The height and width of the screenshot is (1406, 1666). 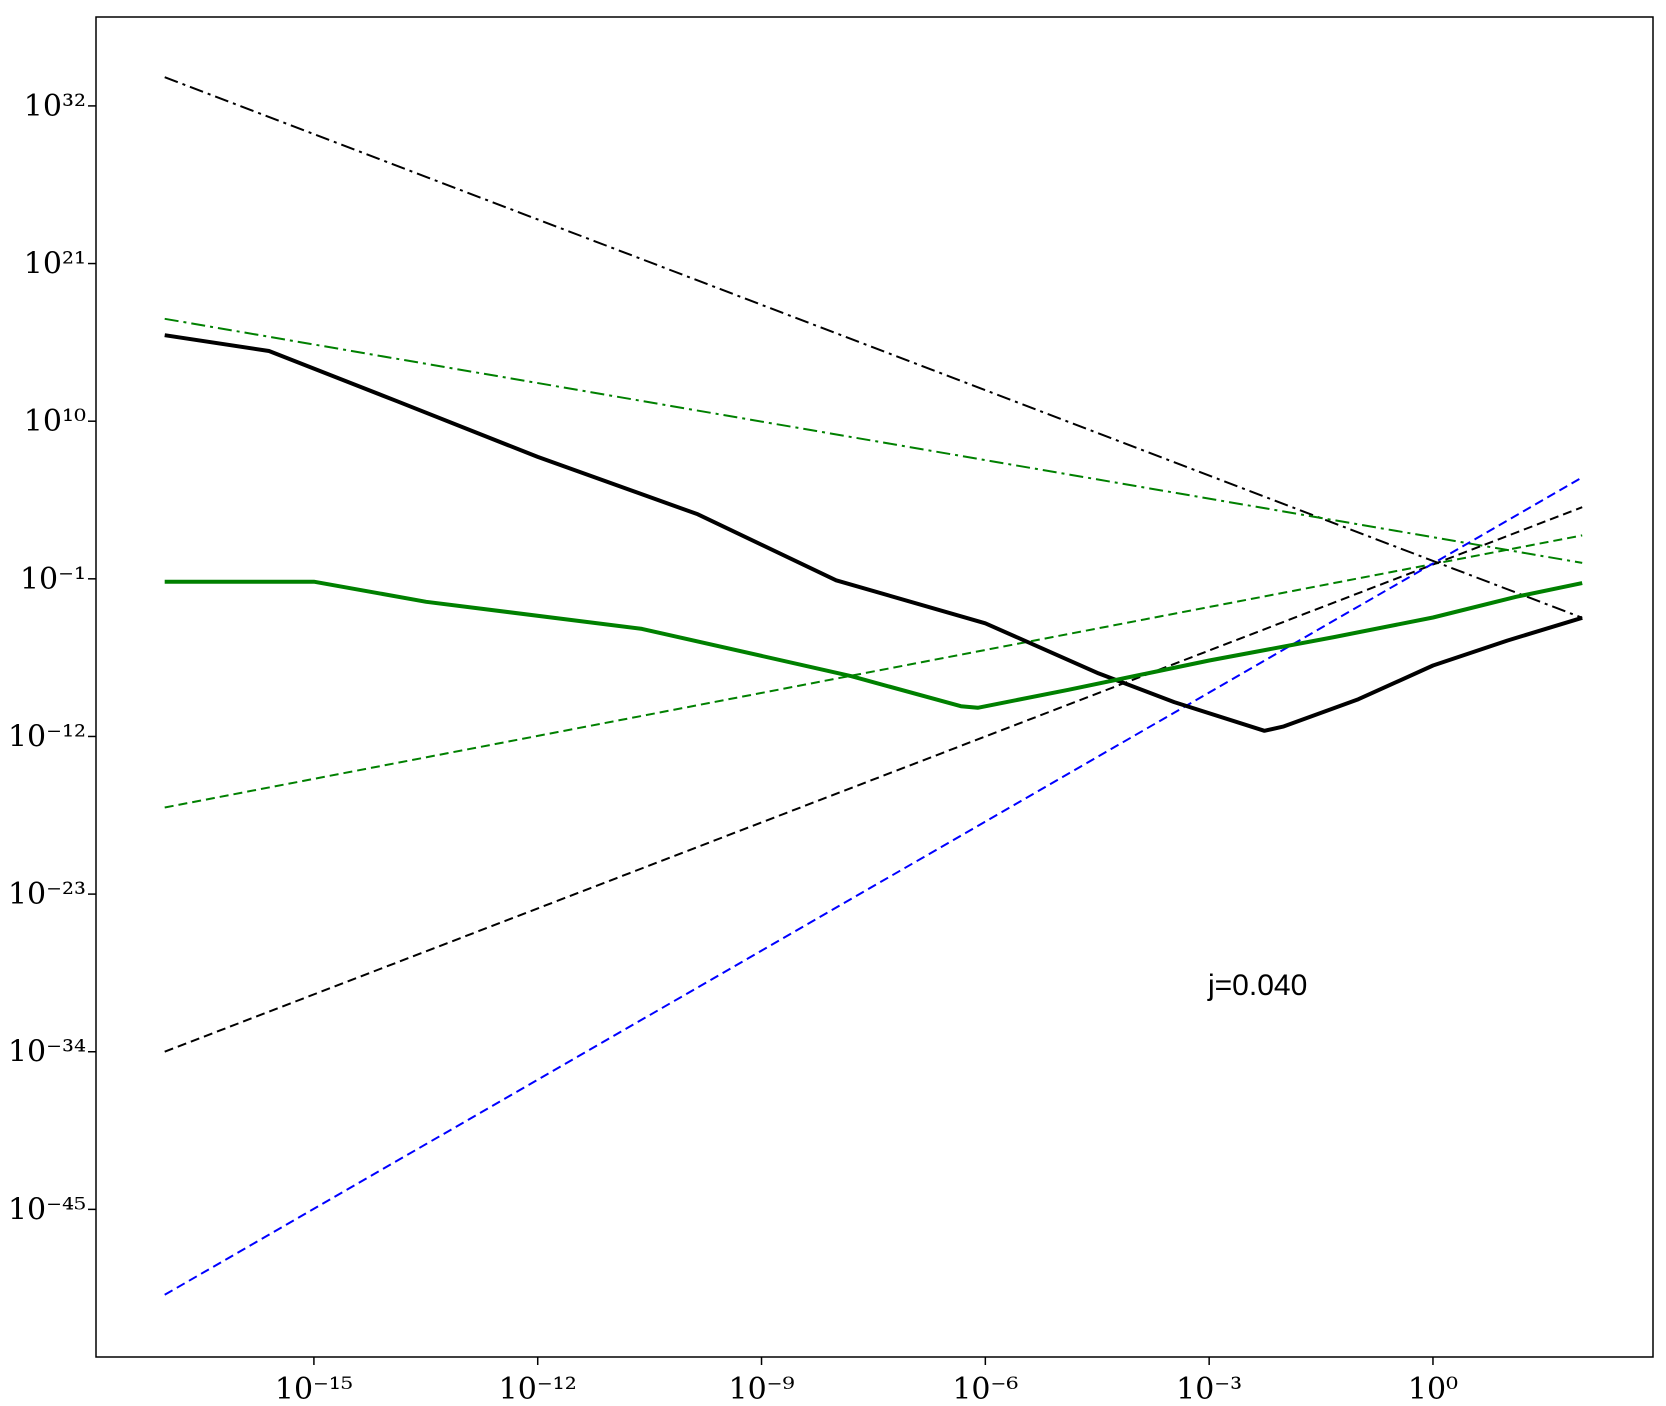 What do you see at coordinates (47, 736) in the screenshot?
I see `y-tick-label: 10⁻¹²` at bounding box center [47, 736].